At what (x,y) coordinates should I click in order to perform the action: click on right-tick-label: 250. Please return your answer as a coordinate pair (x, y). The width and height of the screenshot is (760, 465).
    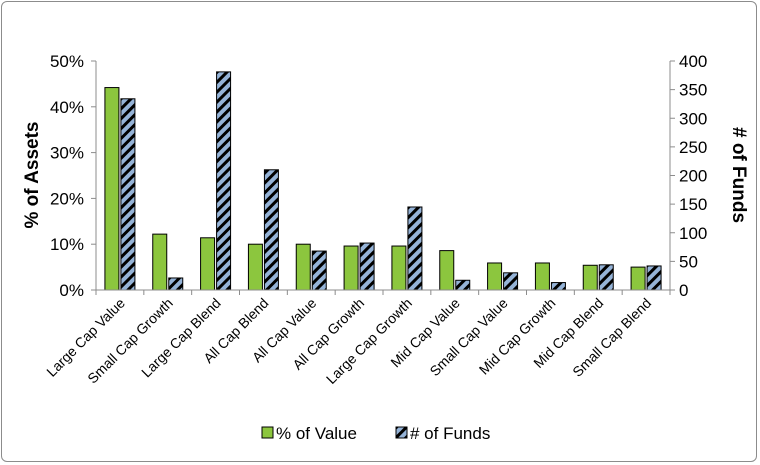
    Looking at the image, I should click on (693, 147).